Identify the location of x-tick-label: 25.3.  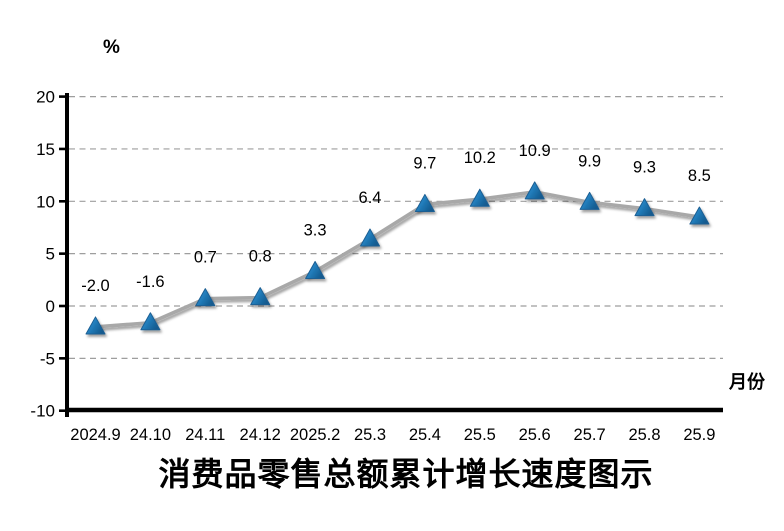
(370, 435).